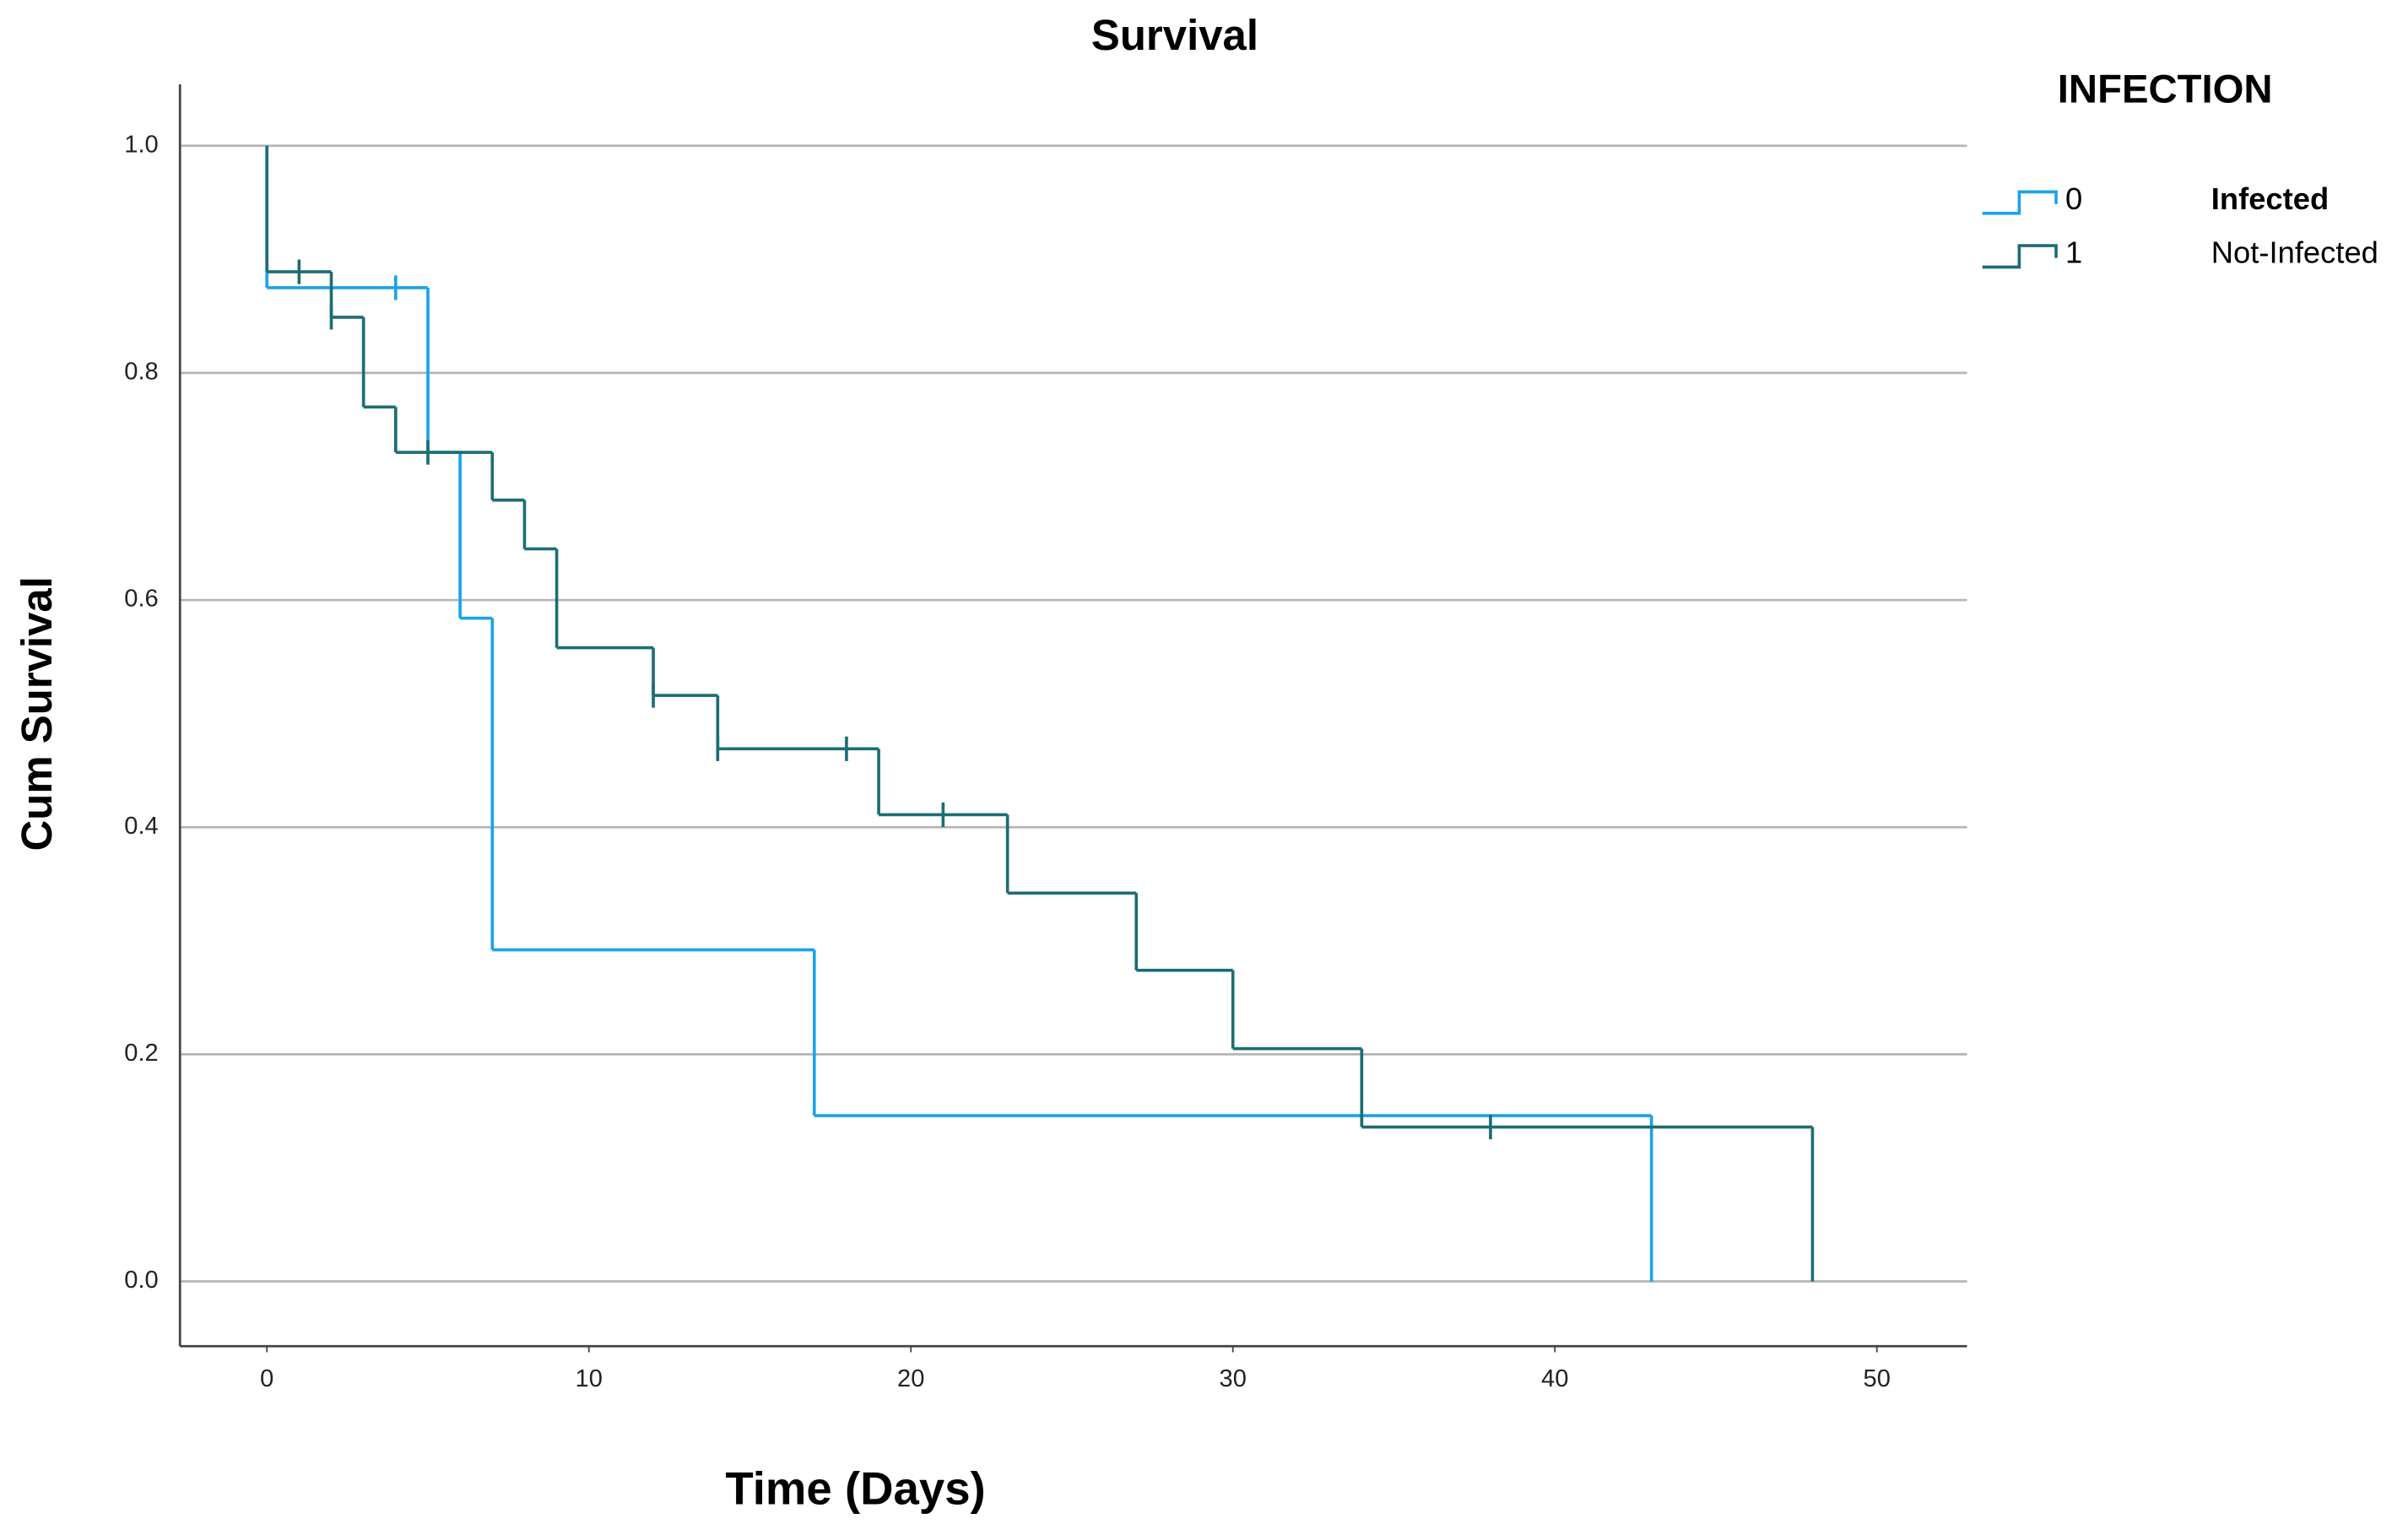  Describe the element at coordinates (141, 599) in the screenshot. I see `y-tick-label: 0.6` at that location.